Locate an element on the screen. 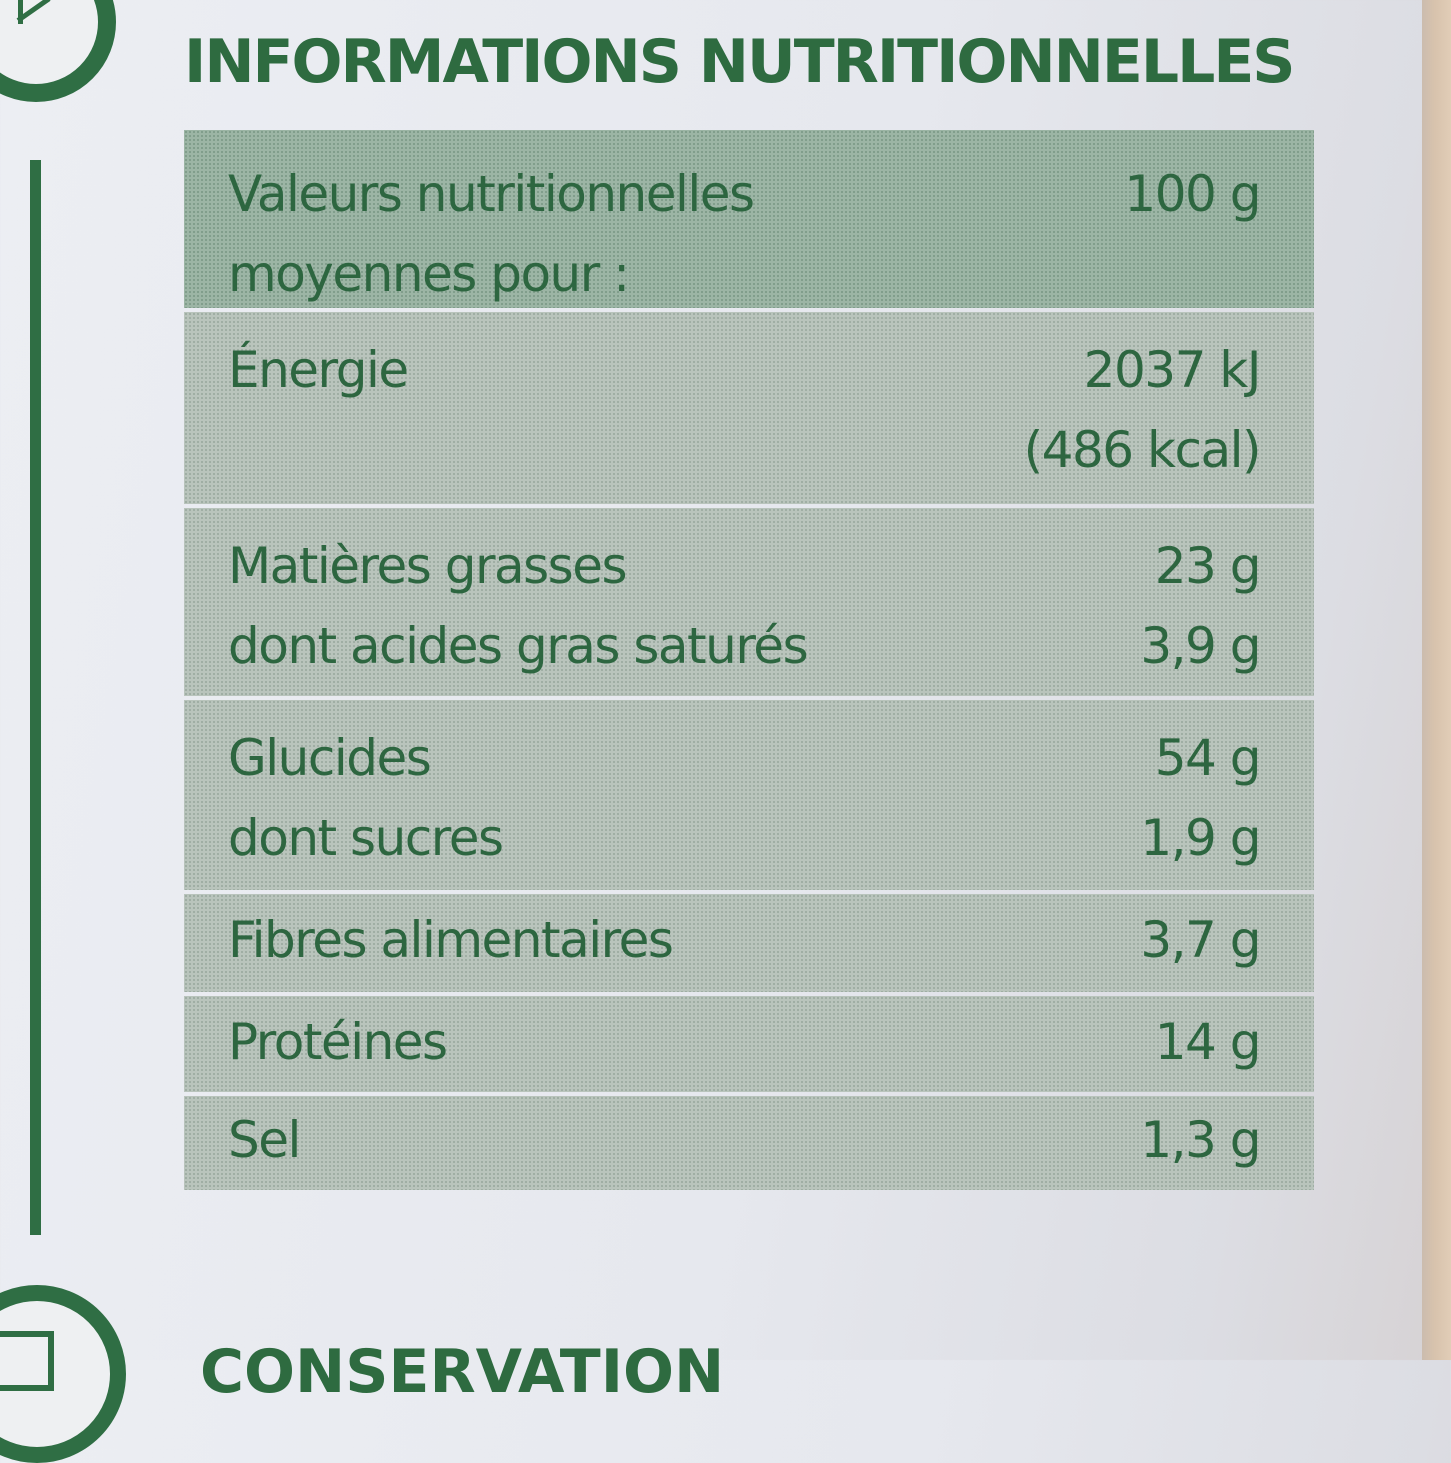 The height and width of the screenshot is (1463, 1451). row-label-line1: Protéines is located at coordinates (338, 1042).